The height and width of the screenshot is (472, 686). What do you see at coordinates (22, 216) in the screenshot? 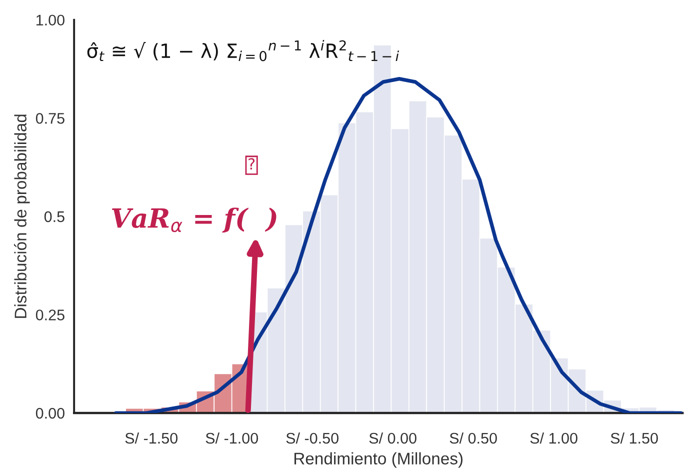
I see `y-axis-title: Distribución de probabilidad` at bounding box center [22, 216].